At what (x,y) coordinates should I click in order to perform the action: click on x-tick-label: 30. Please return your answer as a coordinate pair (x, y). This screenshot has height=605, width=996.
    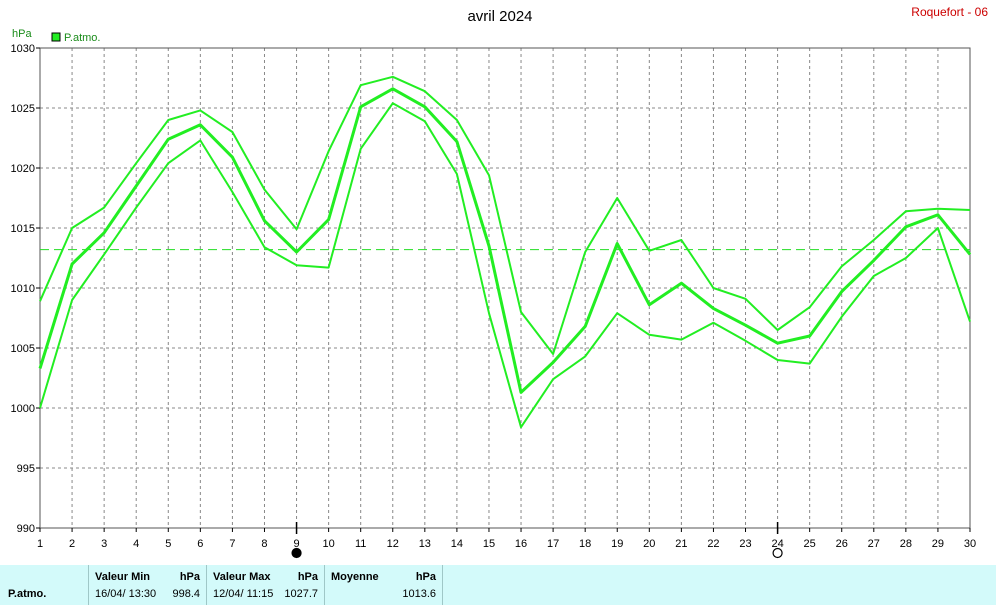
    Looking at the image, I should click on (970, 544).